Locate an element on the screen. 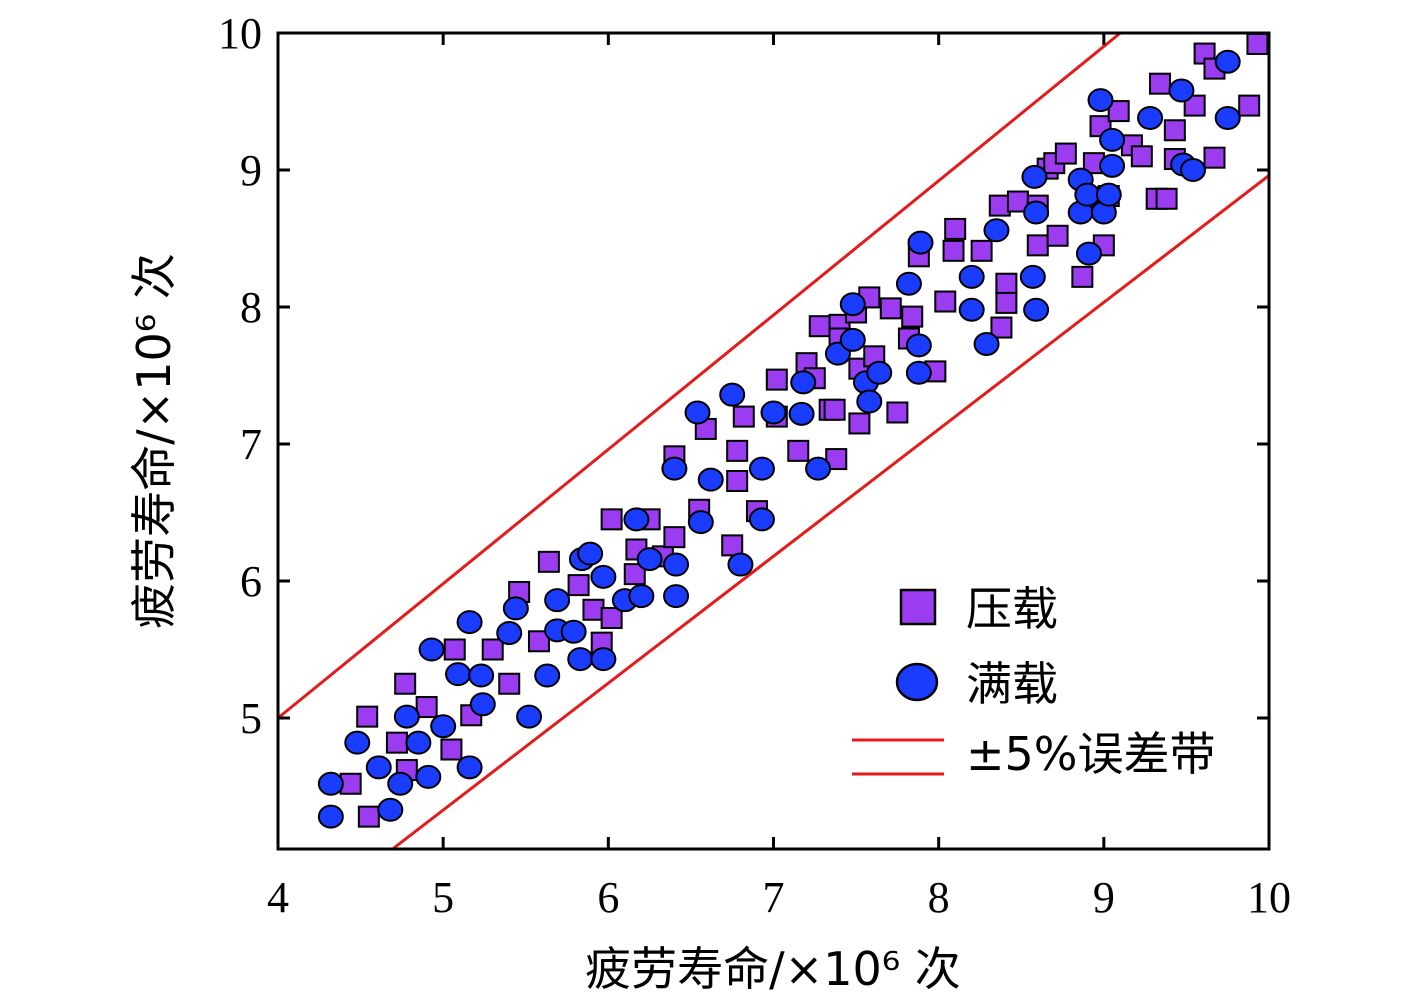 The width and height of the screenshot is (1417, 1000). x-tick-label: 6 is located at coordinates (608, 897).